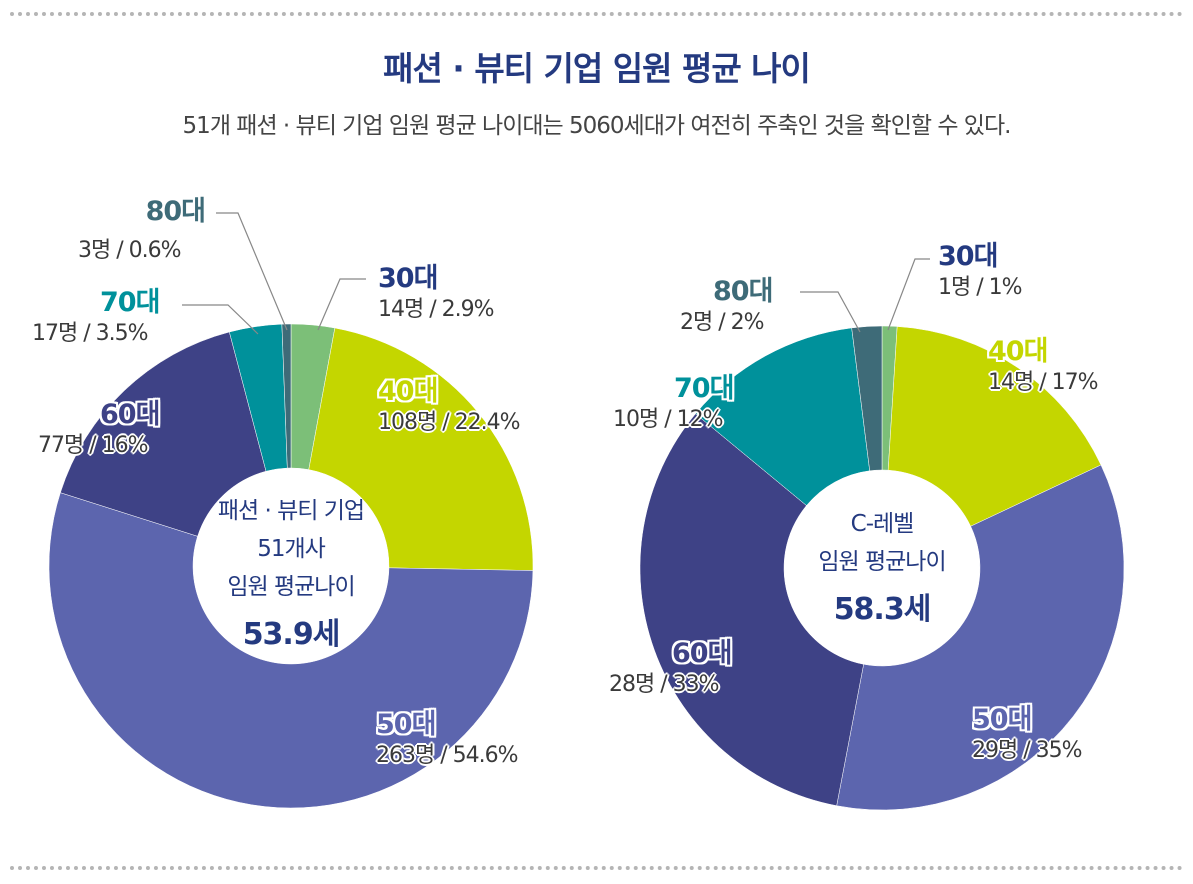  Describe the element at coordinates (882, 562) in the screenshot. I see `center-right-line2: 임원 평균나이` at that location.